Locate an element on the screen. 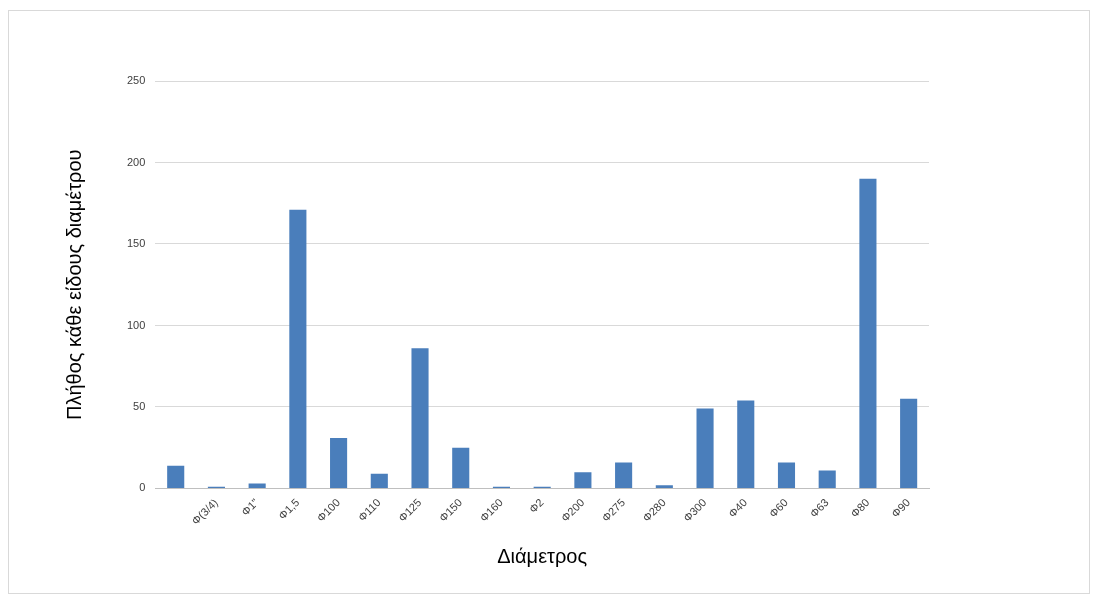 This screenshot has height=599, width=1096. y-tick-label: 150 is located at coordinates (136, 243).